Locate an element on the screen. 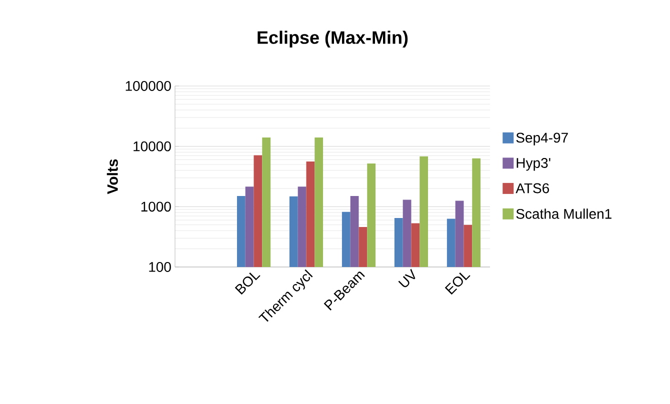 The image size is (670, 404). x-tick-label: EOL is located at coordinates (457, 283).